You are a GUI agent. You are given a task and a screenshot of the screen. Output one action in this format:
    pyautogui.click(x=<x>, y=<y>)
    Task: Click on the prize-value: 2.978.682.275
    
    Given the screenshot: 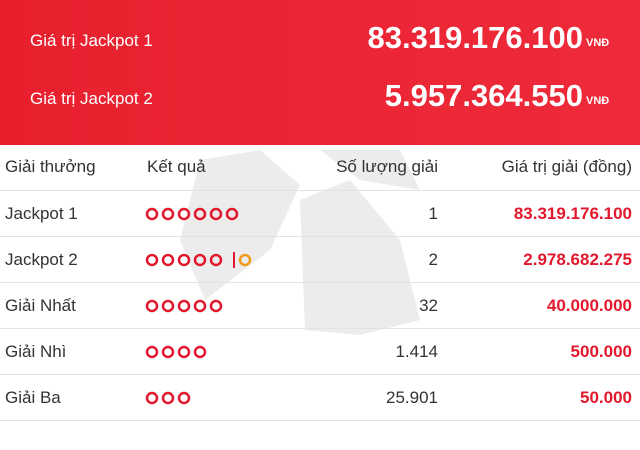 What is the action you would take?
    pyautogui.click(x=577, y=259)
    